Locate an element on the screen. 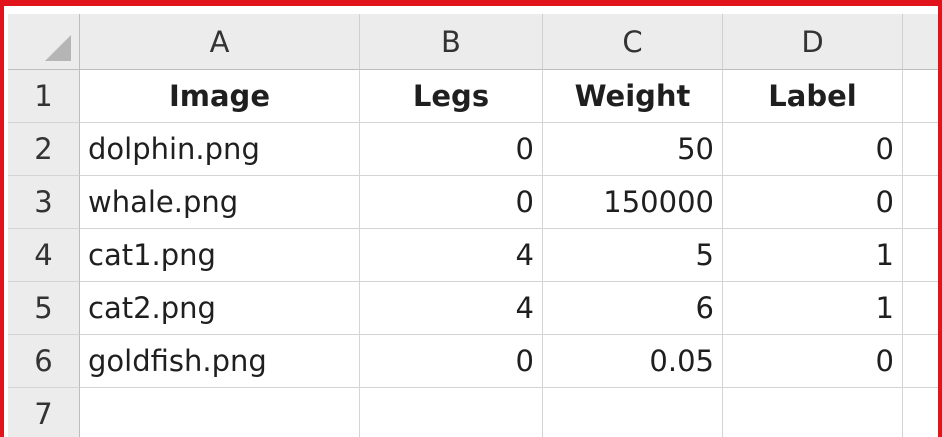 The height and width of the screenshot is (437, 942). sheet-row-4: 4 cat1.png 4 5 1 is located at coordinates (473, 255).